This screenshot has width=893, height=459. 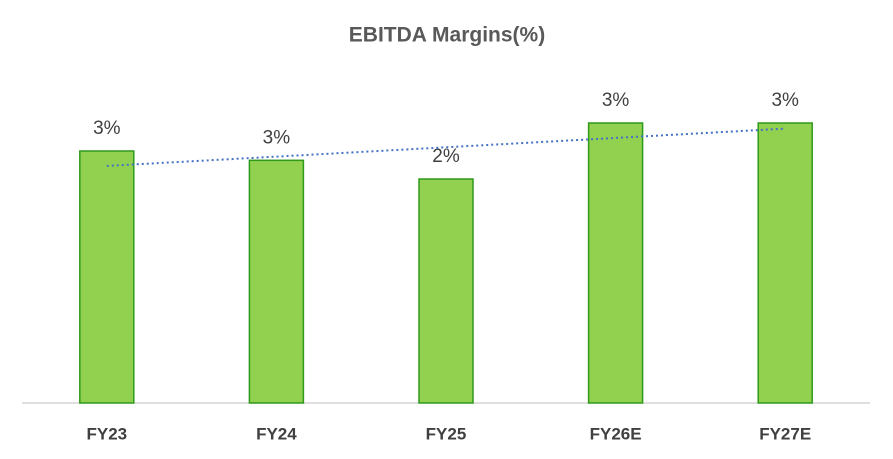 I want to click on chart-title: EBITDA Margins(%), so click(x=447, y=35).